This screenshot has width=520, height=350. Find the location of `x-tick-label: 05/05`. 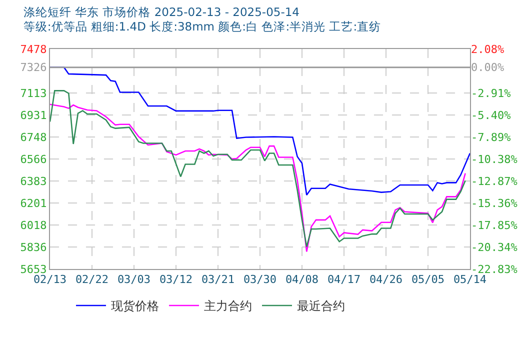

x-tick-label: 05/05 is located at coordinates (428, 279).